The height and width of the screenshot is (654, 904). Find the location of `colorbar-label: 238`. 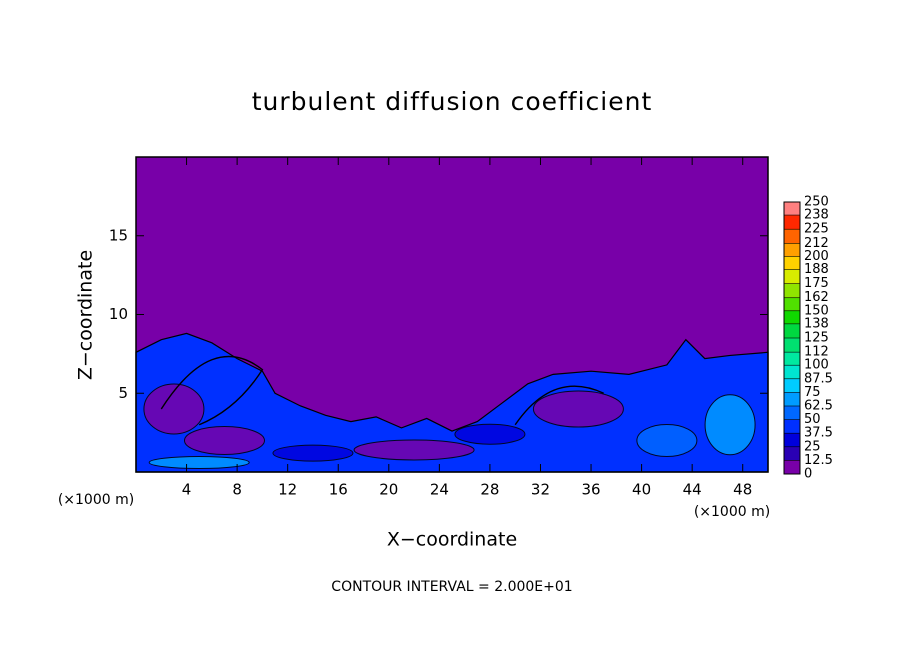

colorbar-label: 238 is located at coordinates (816, 215).